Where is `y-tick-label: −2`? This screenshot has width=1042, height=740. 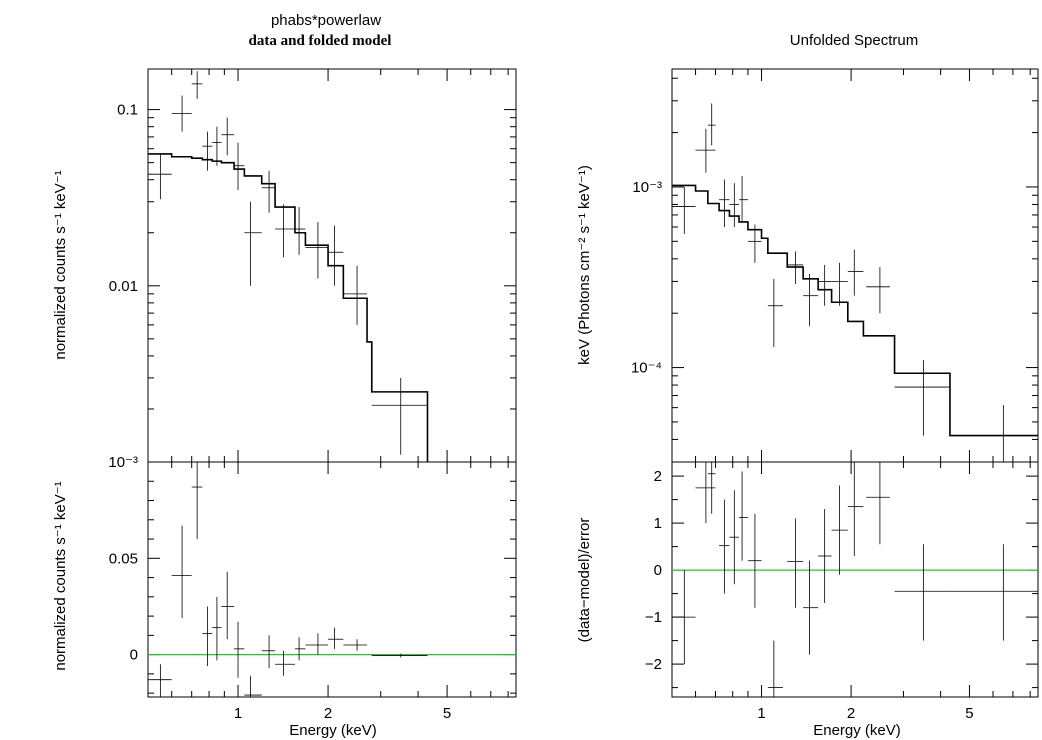
y-tick-label: −2 is located at coordinates (653, 664).